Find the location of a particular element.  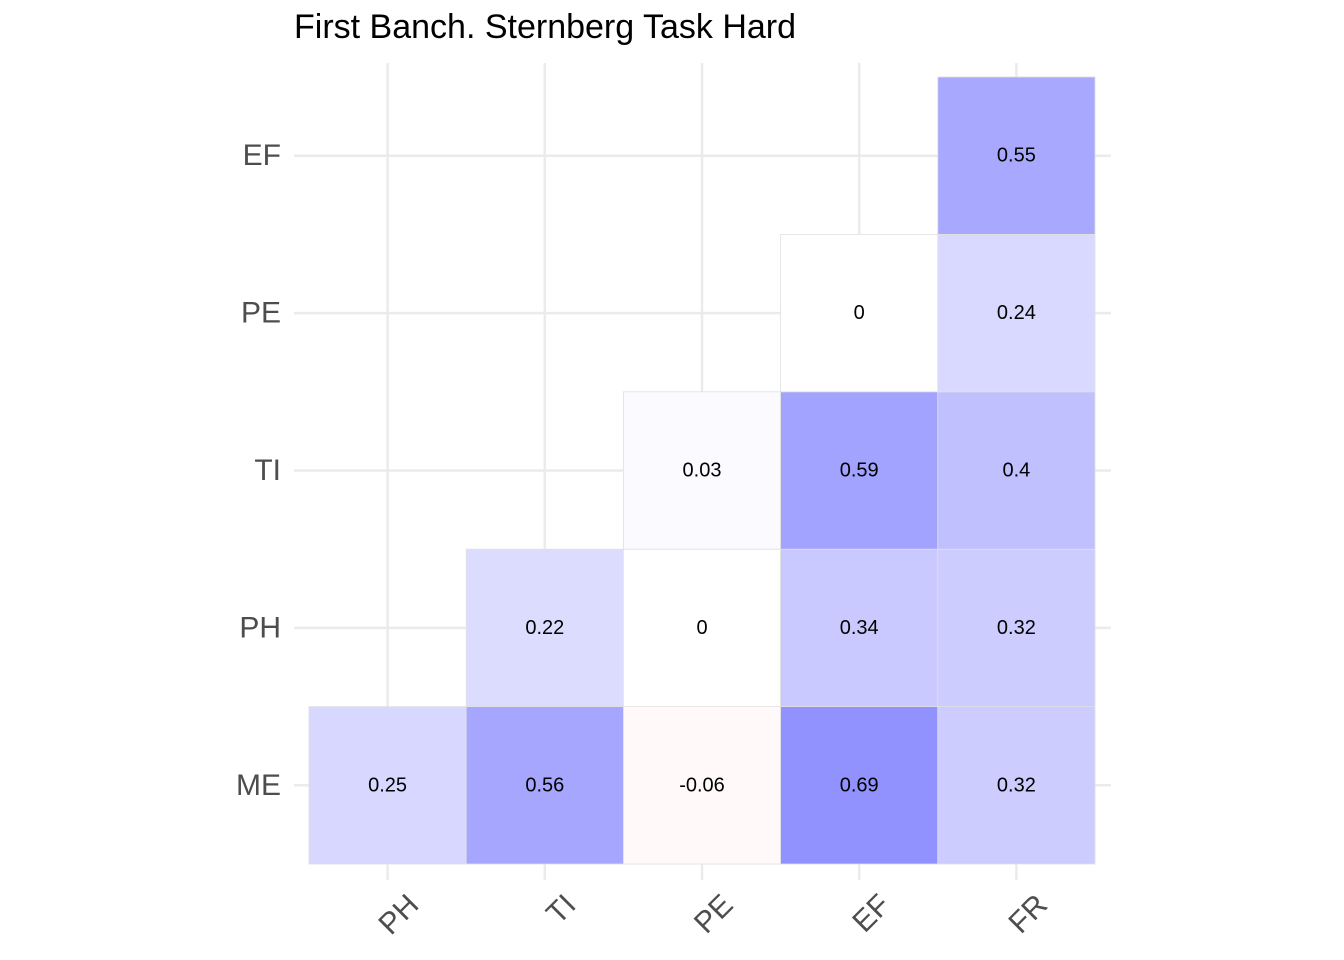

heatmap-cell-ph-me is located at coordinates (387, 785).